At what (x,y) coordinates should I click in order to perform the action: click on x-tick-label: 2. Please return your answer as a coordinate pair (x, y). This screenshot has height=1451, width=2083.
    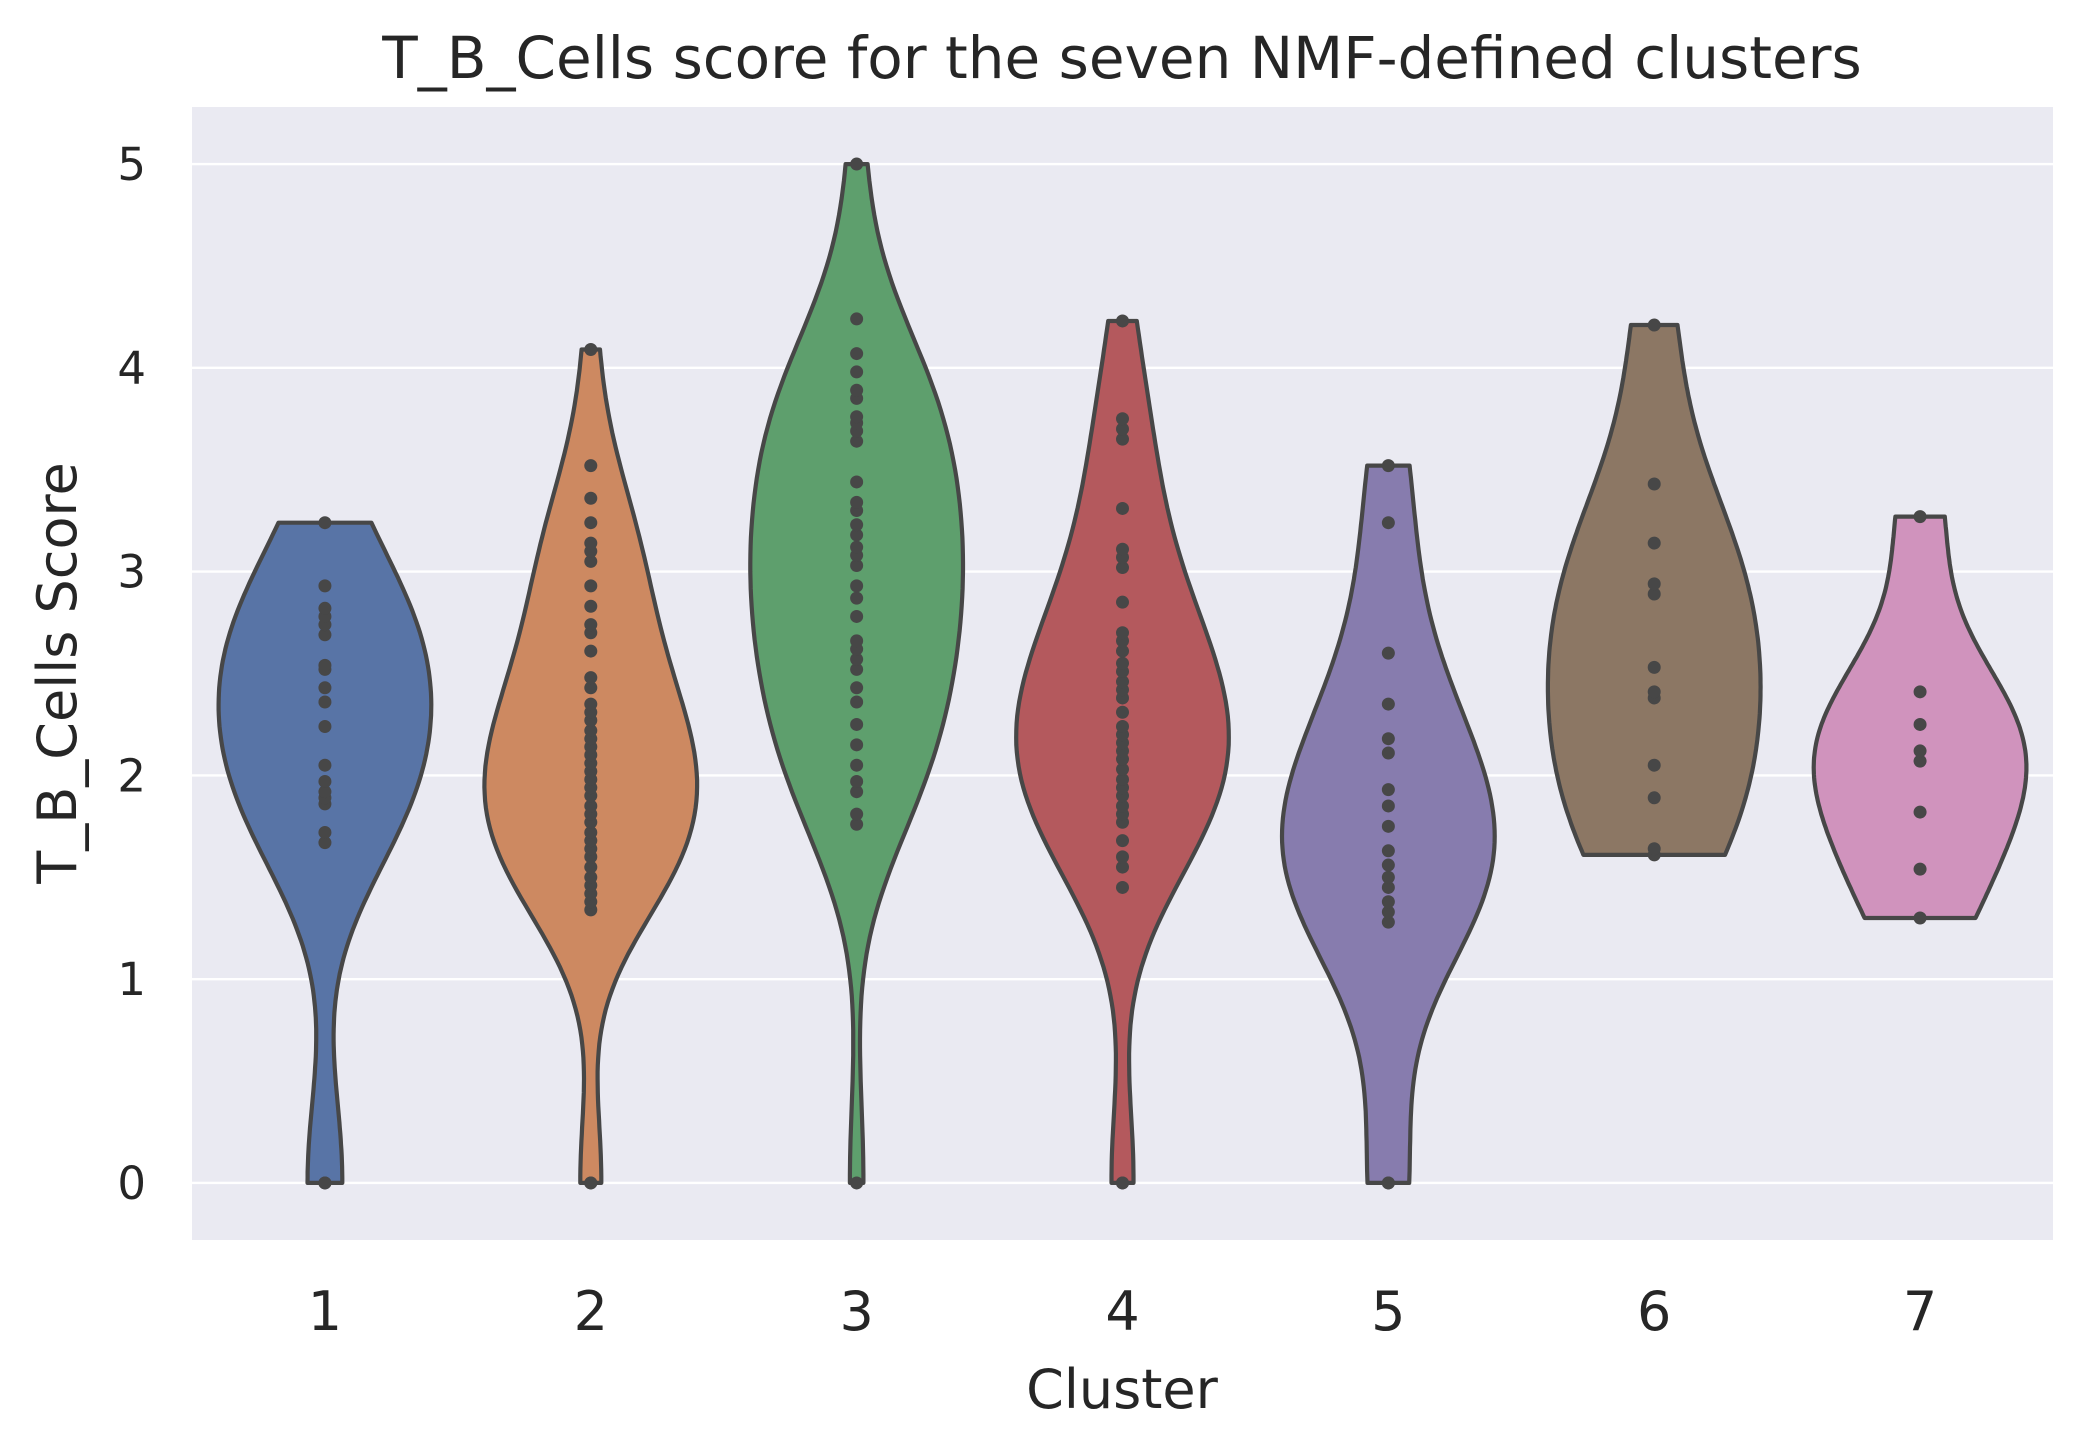
    Looking at the image, I should click on (591, 1311).